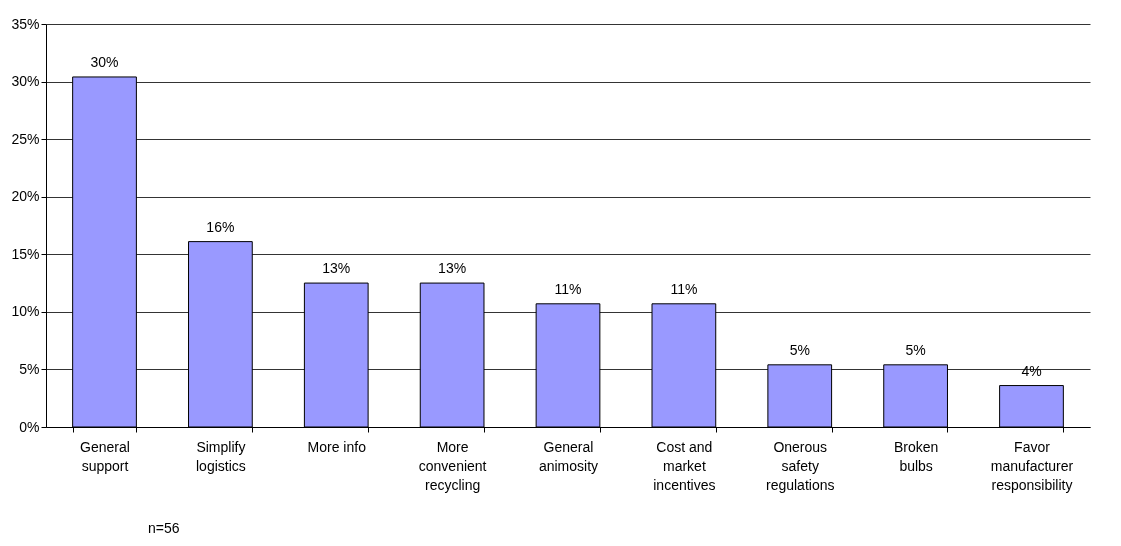 This screenshot has width=1121, height=546. I want to click on x-tick-label: Onerous safety regulations, so click(800, 465).